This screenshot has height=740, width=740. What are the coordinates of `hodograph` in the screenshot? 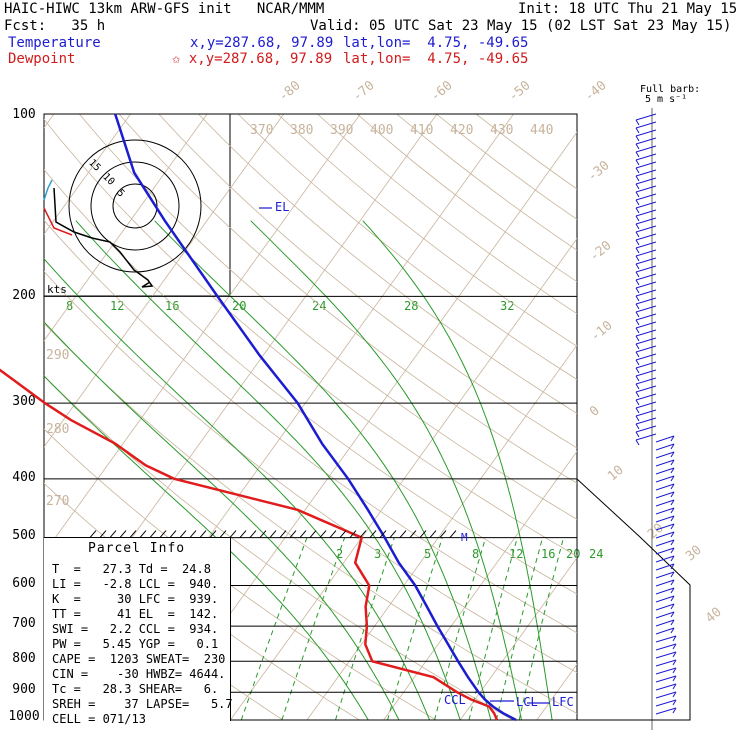 It's located at (122, 213).